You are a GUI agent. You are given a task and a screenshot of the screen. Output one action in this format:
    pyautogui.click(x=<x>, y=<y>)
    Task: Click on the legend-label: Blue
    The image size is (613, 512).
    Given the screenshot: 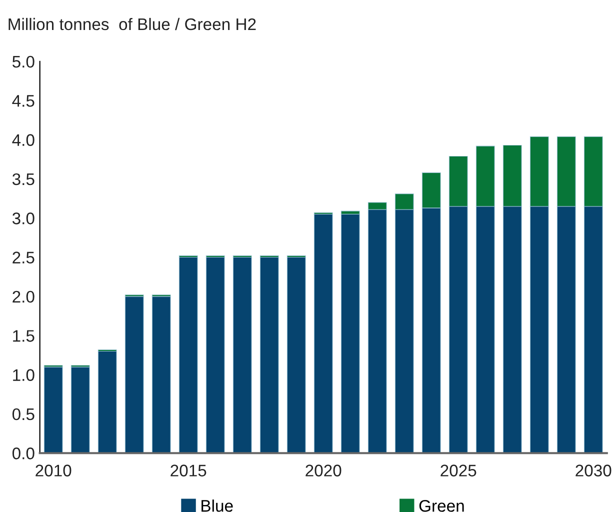 What is the action you would take?
    pyautogui.click(x=217, y=506)
    